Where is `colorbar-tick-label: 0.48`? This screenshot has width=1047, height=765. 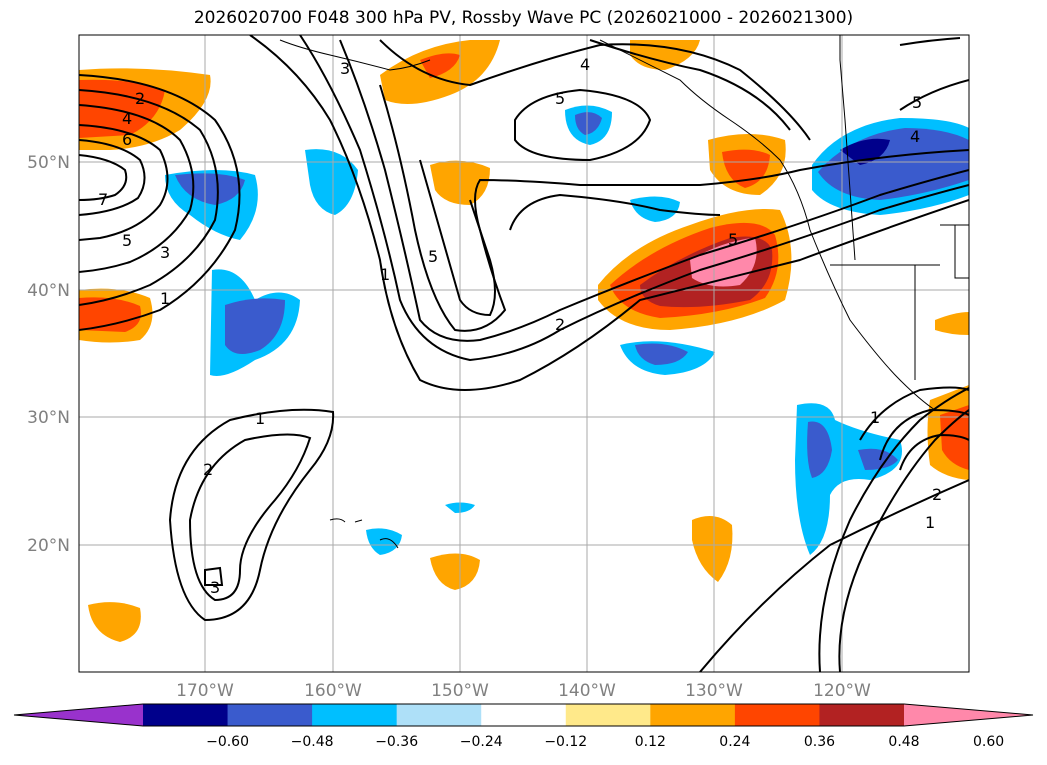 colorbar-tick-label: 0.48 is located at coordinates (903, 742).